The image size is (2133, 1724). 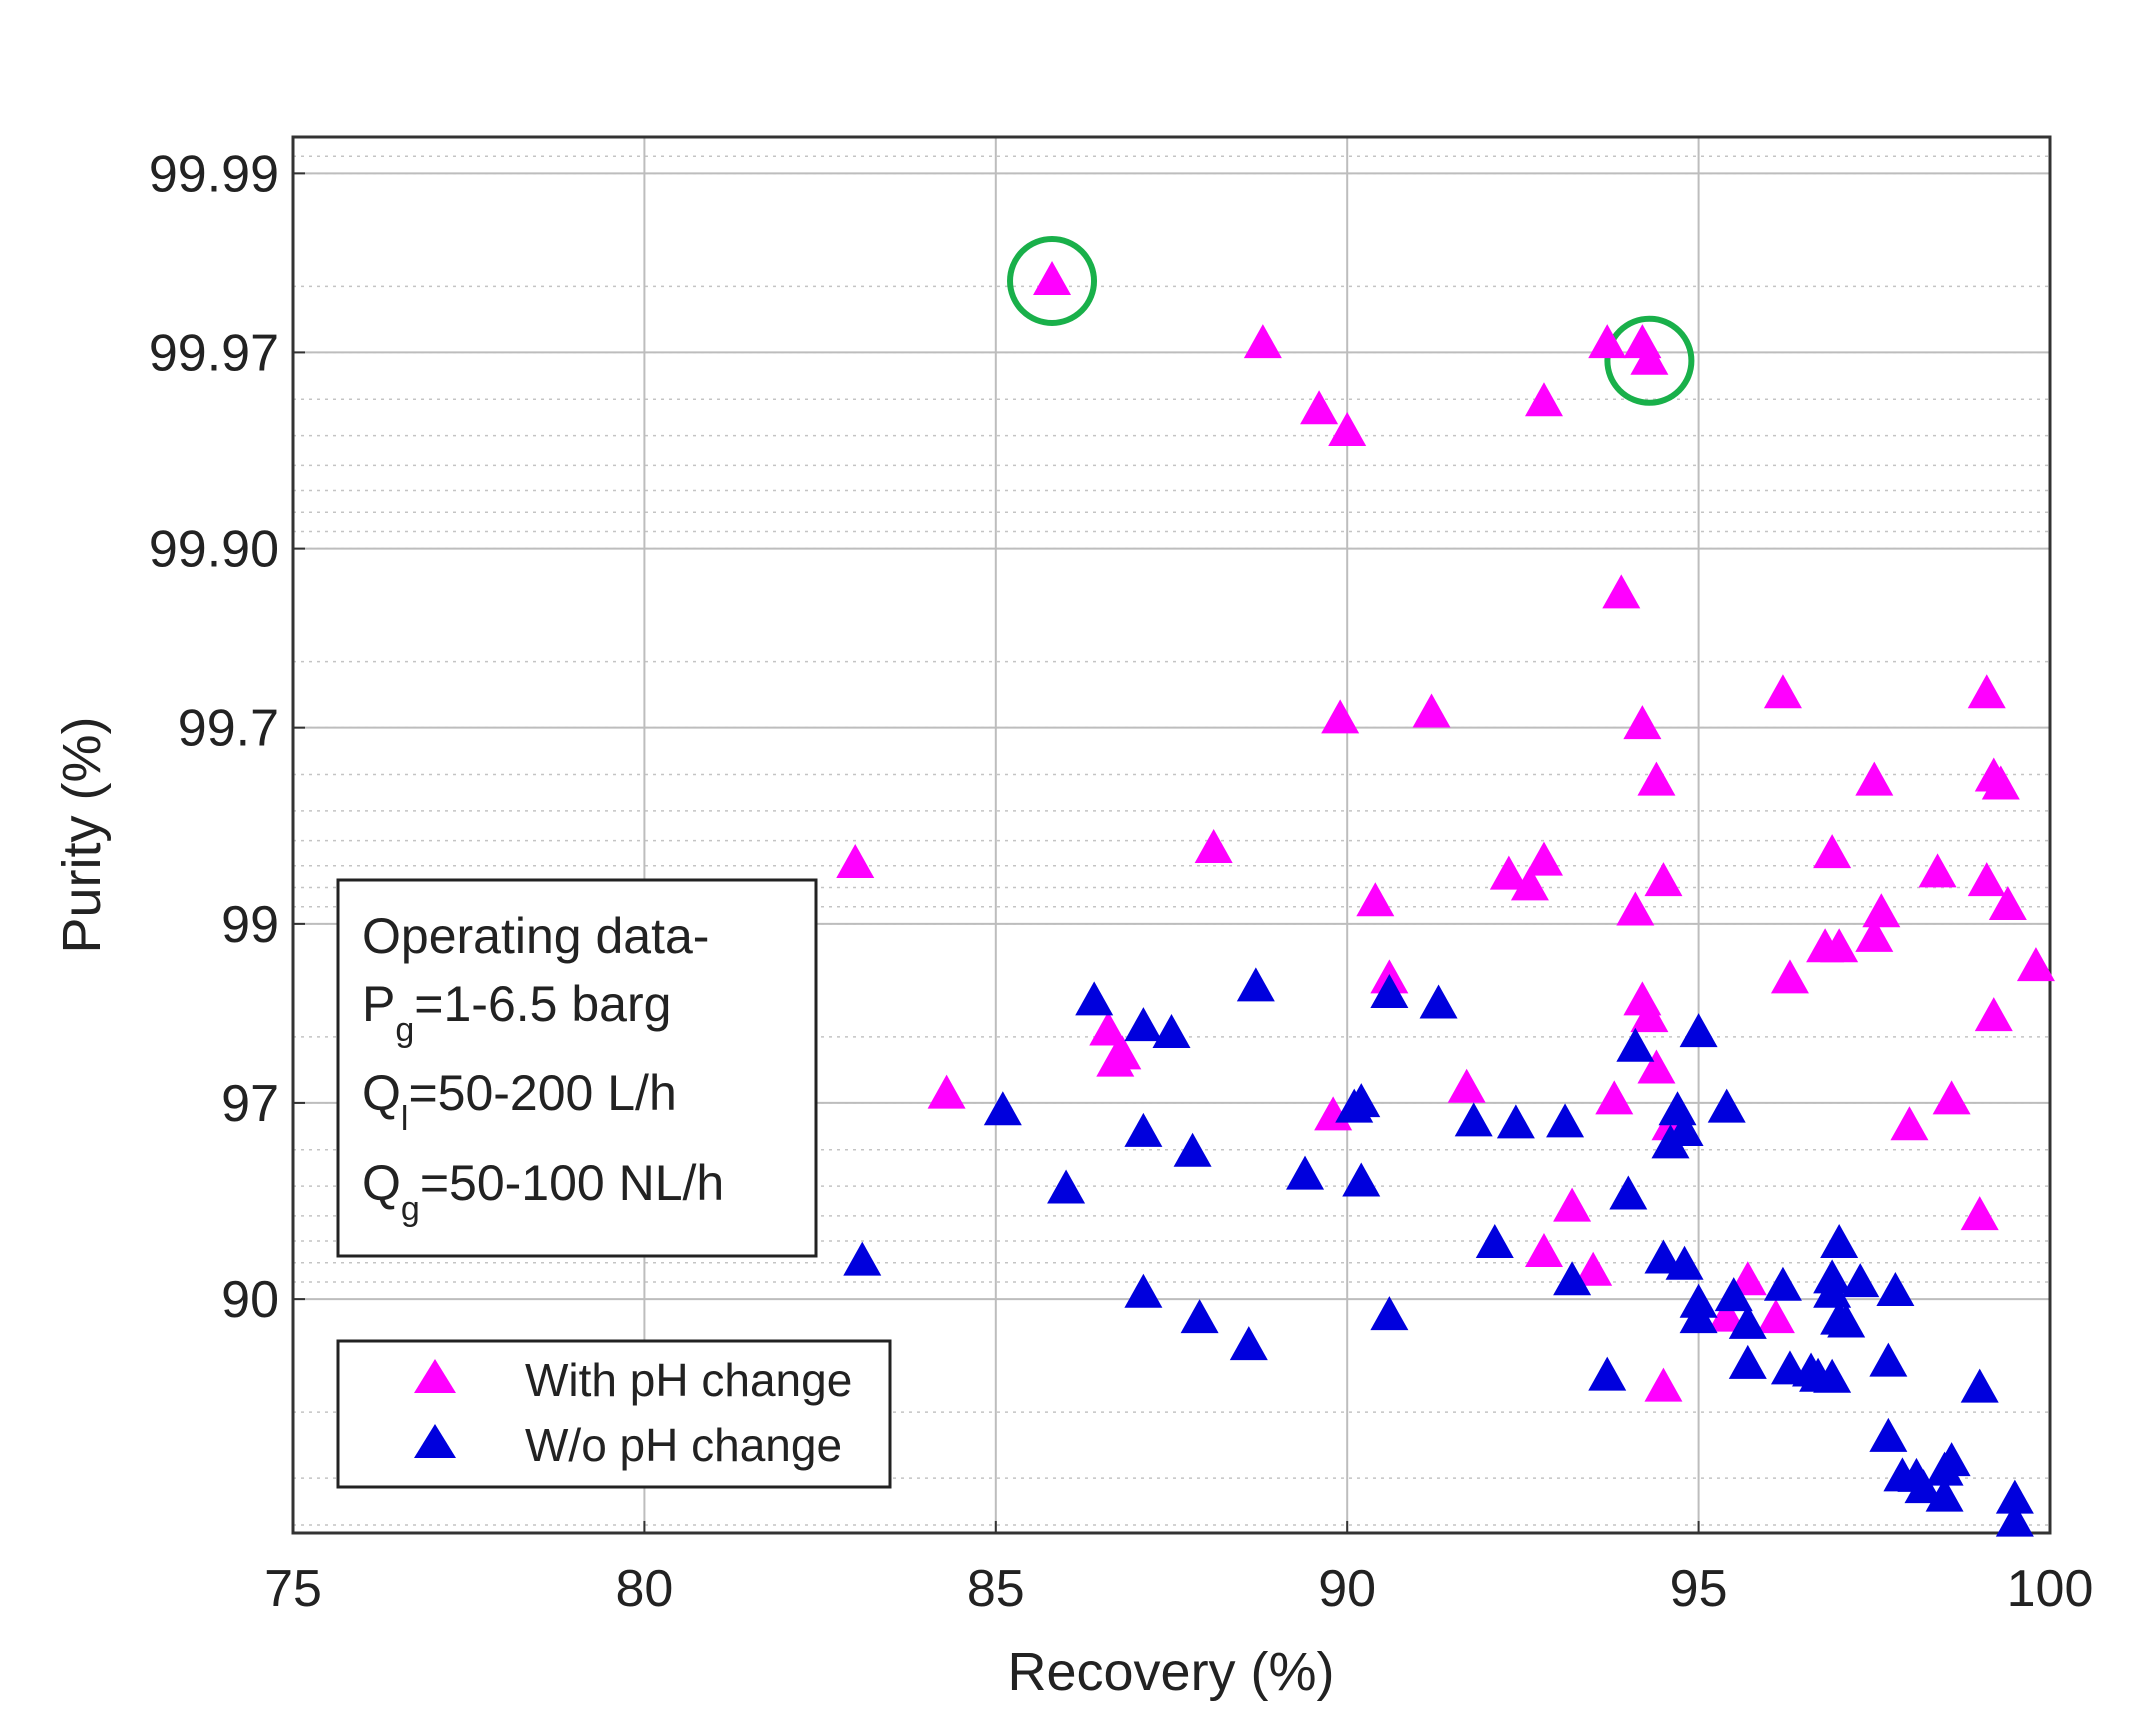 I want to click on legend-label-with-ph: With pH change, so click(x=688, y=1380).